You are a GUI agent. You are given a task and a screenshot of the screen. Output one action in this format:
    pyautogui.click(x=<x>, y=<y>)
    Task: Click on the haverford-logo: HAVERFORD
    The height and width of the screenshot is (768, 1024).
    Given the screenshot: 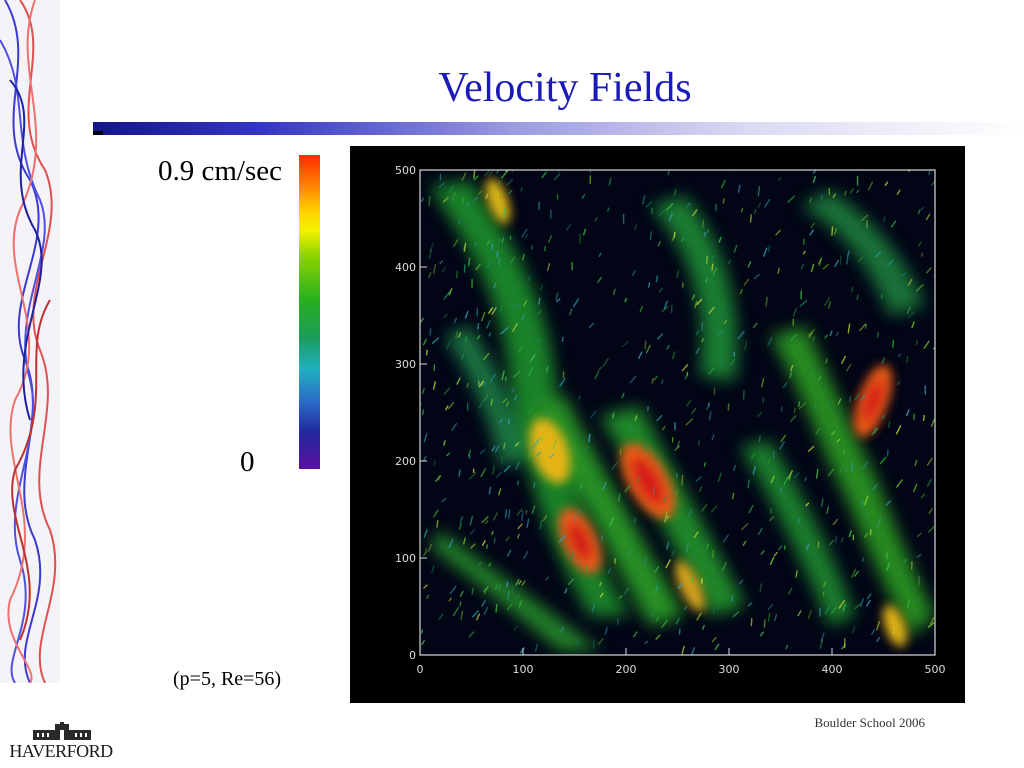 What is the action you would take?
    pyautogui.click(x=61, y=742)
    